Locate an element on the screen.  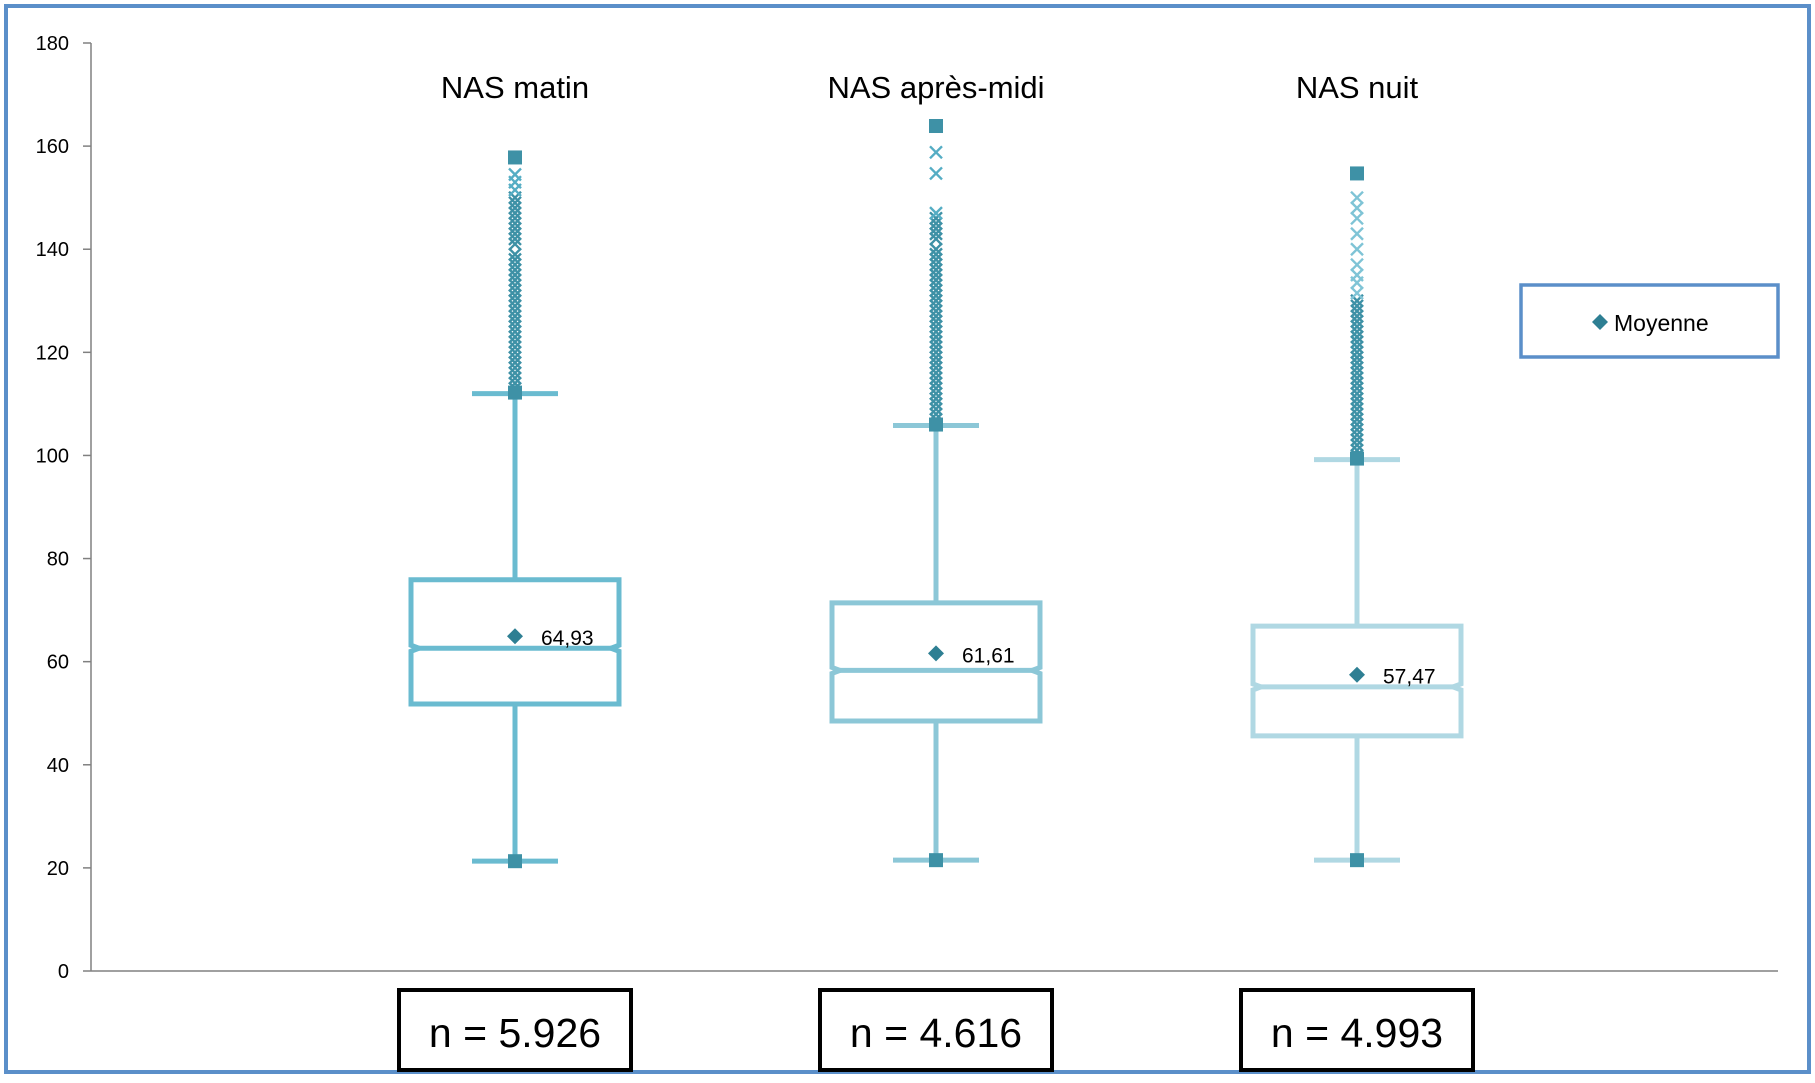
legend-label-moyenne: Moyenne is located at coordinates (1661, 323).